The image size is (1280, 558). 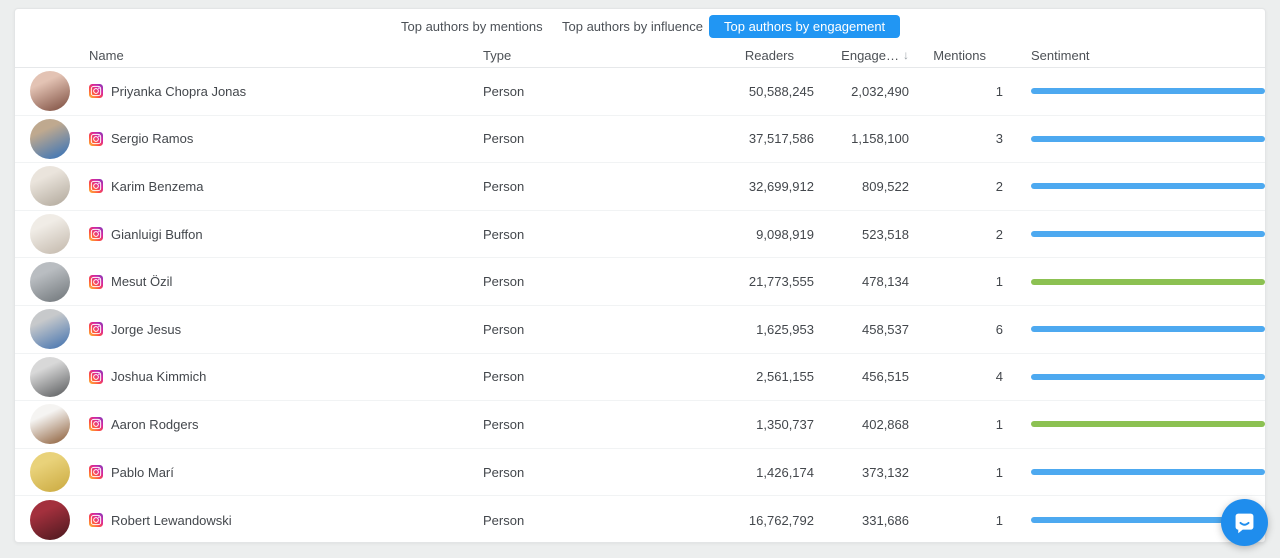 What do you see at coordinates (286, 520) in the screenshot?
I see `name-cell: Robert Lewandowski` at bounding box center [286, 520].